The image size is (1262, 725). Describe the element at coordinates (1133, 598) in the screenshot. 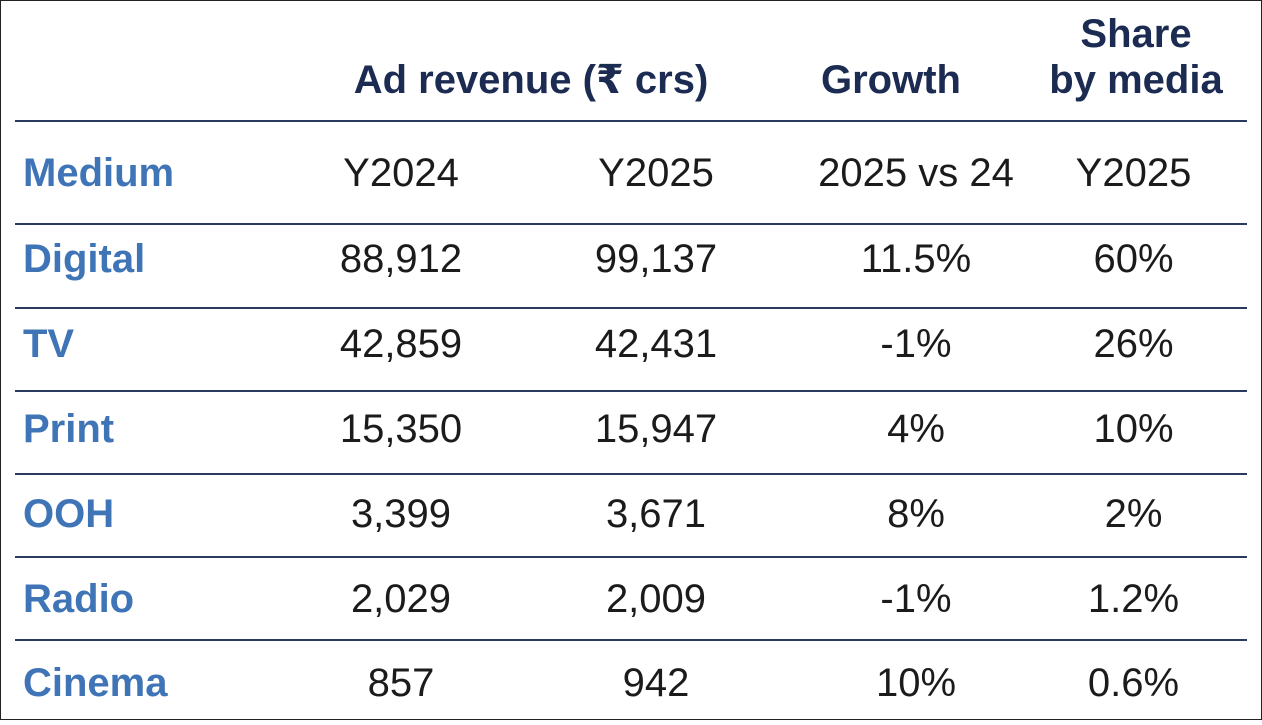

I see `share-value: 1.2%` at that location.